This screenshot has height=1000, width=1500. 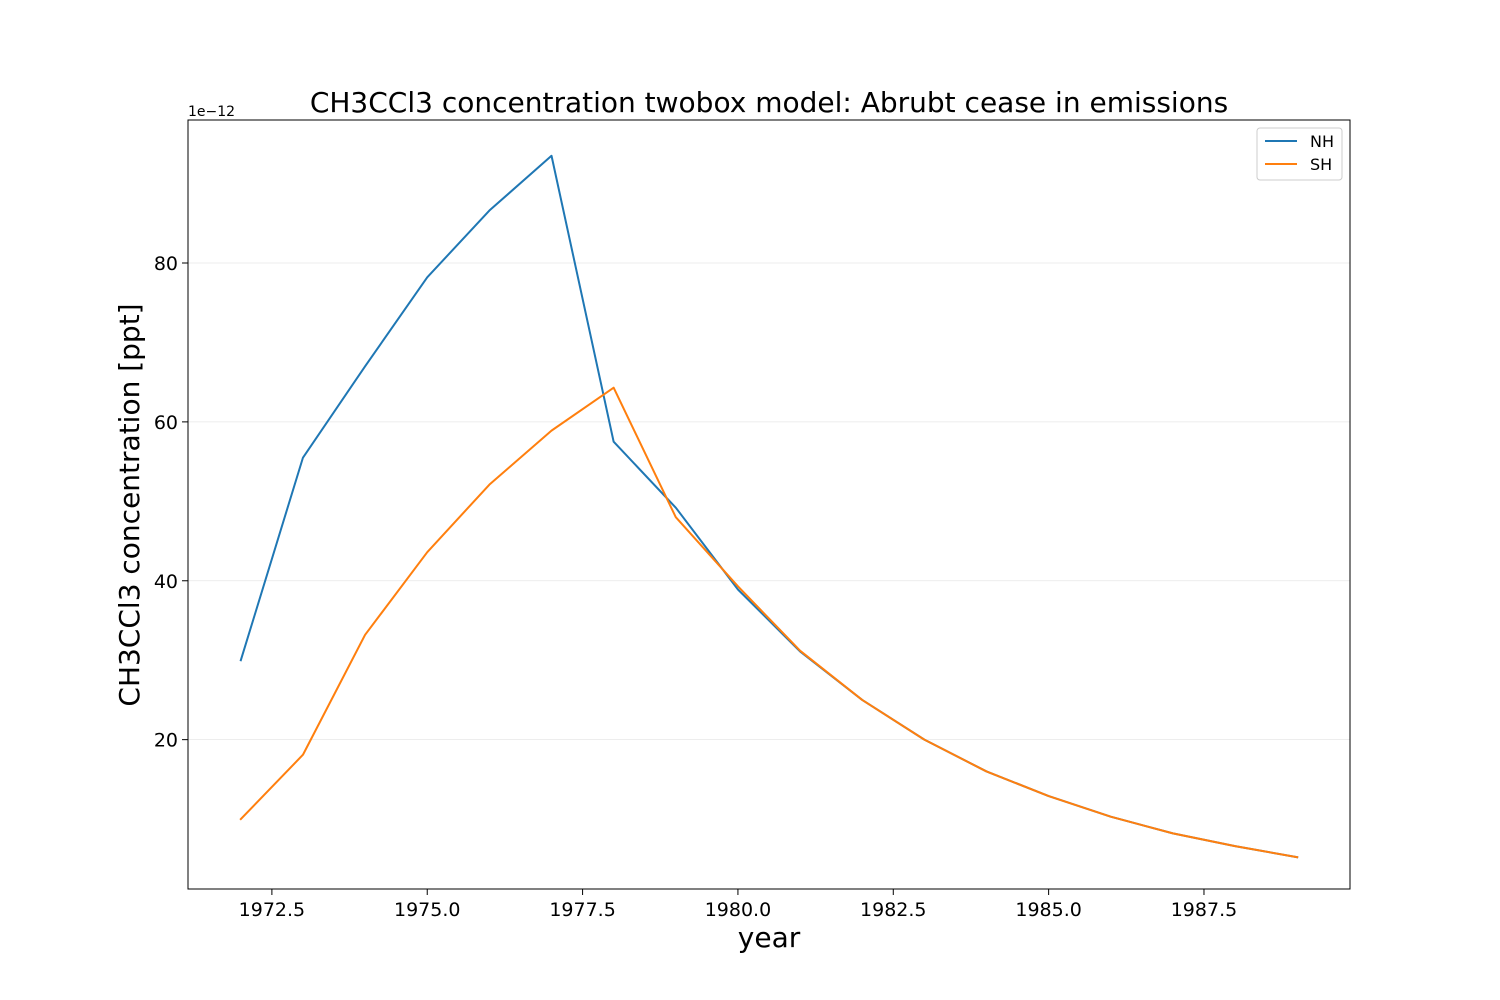 I want to click on x-tick-label: 1982.5, so click(x=893, y=910).